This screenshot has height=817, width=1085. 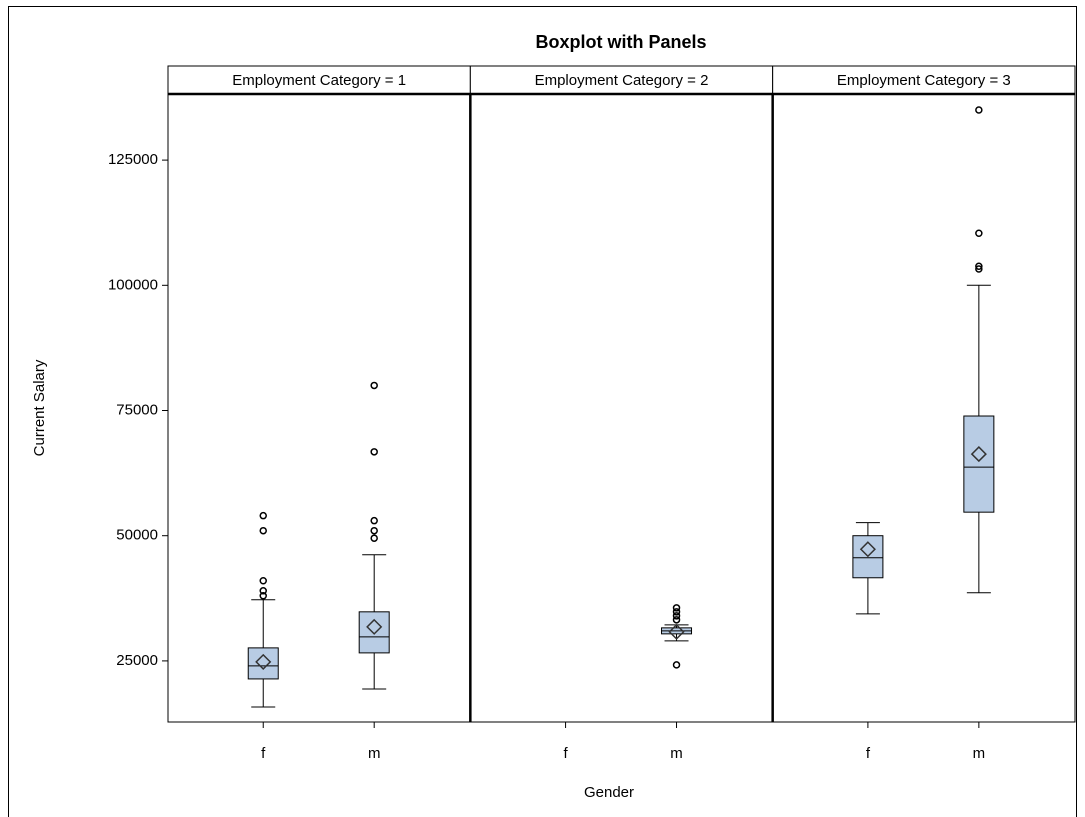 I want to click on x-axis-label: Gender, so click(x=609, y=792).